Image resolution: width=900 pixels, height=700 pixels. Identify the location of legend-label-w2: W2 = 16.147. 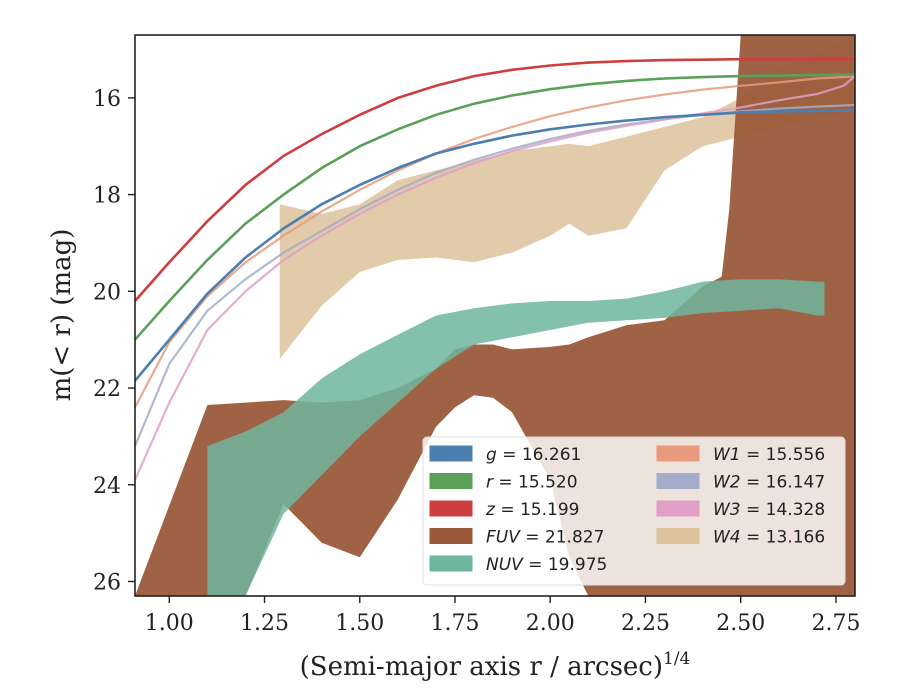
(769, 483).